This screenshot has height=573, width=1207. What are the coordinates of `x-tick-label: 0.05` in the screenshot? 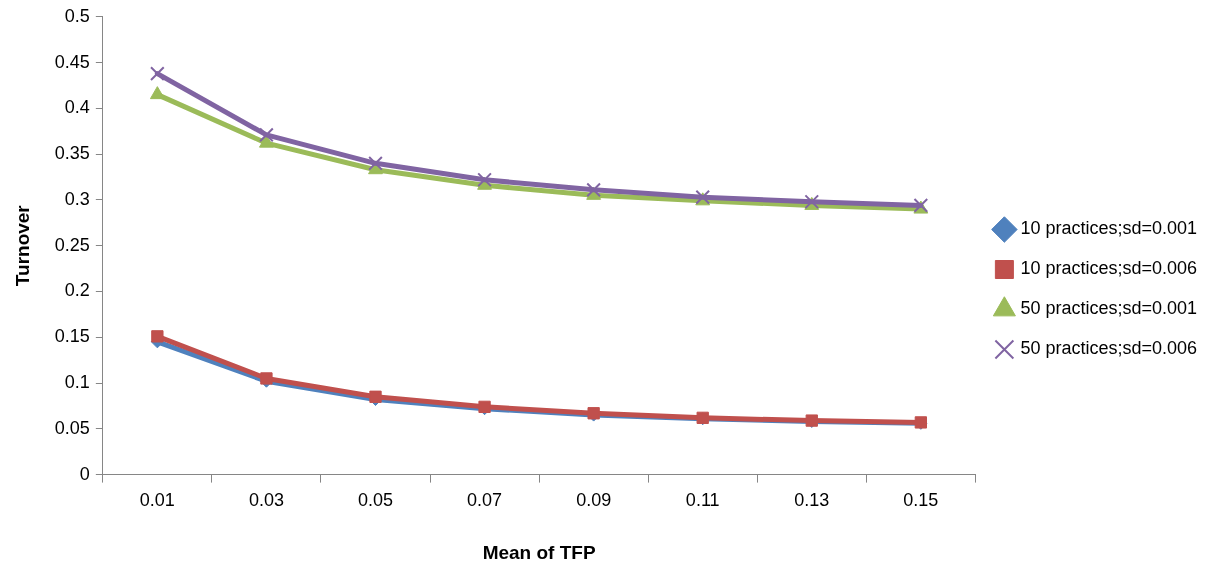 It's located at (375, 500).